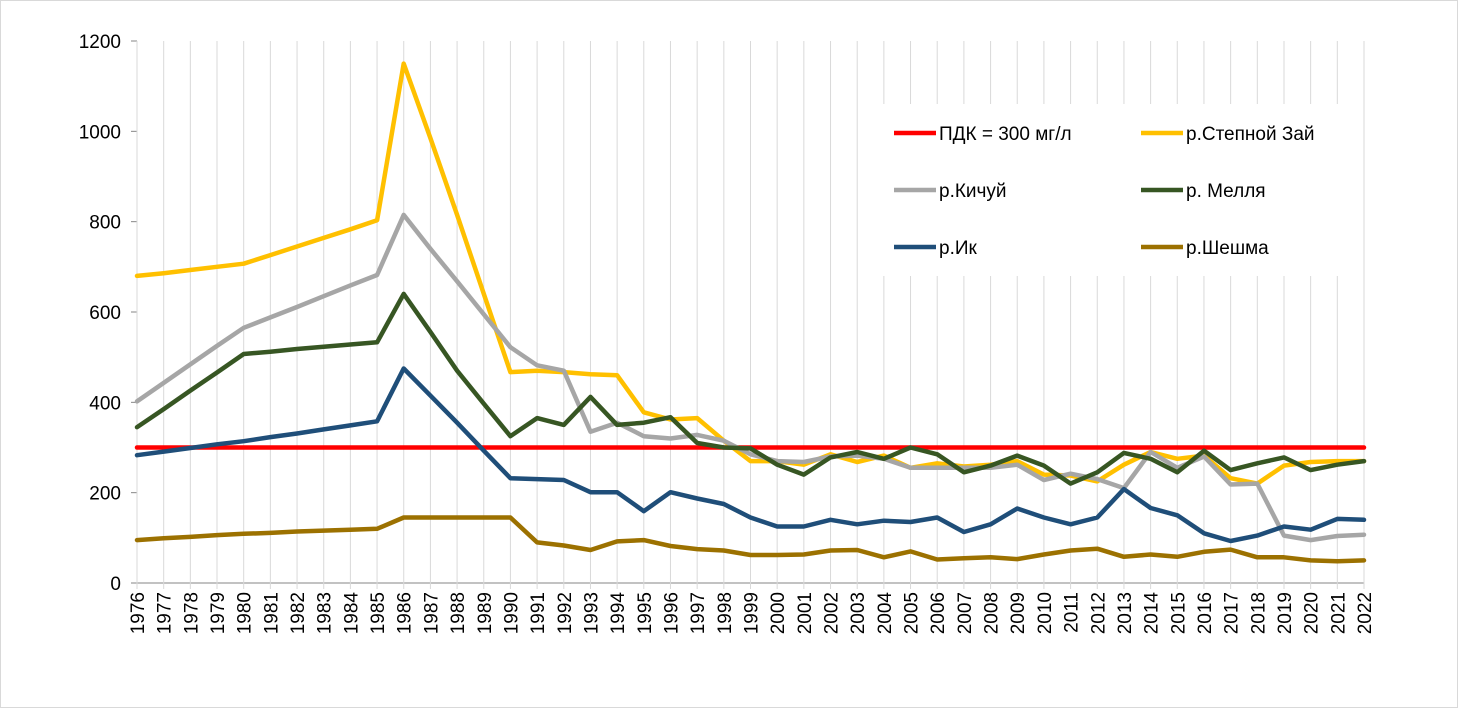 The image size is (1458, 709). Describe the element at coordinates (1312, 613) in the screenshot. I see `x-tick-label: 2020` at that location.